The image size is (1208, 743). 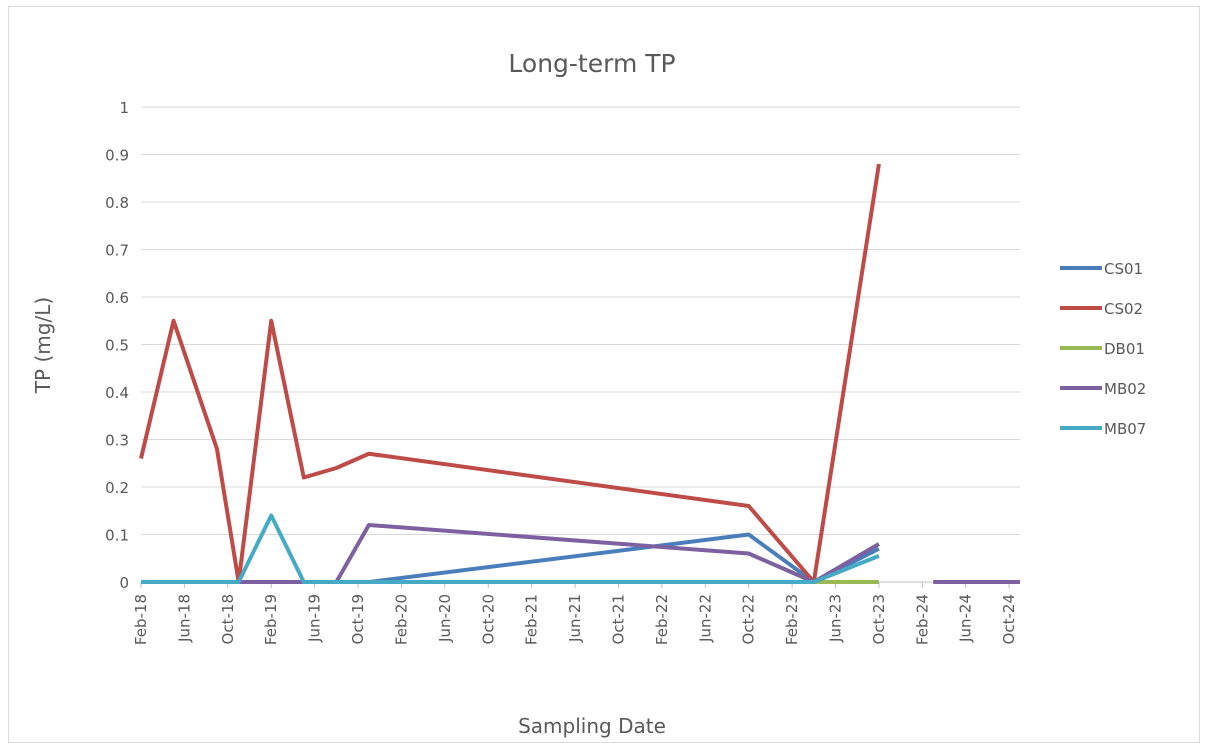 What do you see at coordinates (117, 536) in the screenshot?
I see `y-tick-label: 0.1` at bounding box center [117, 536].